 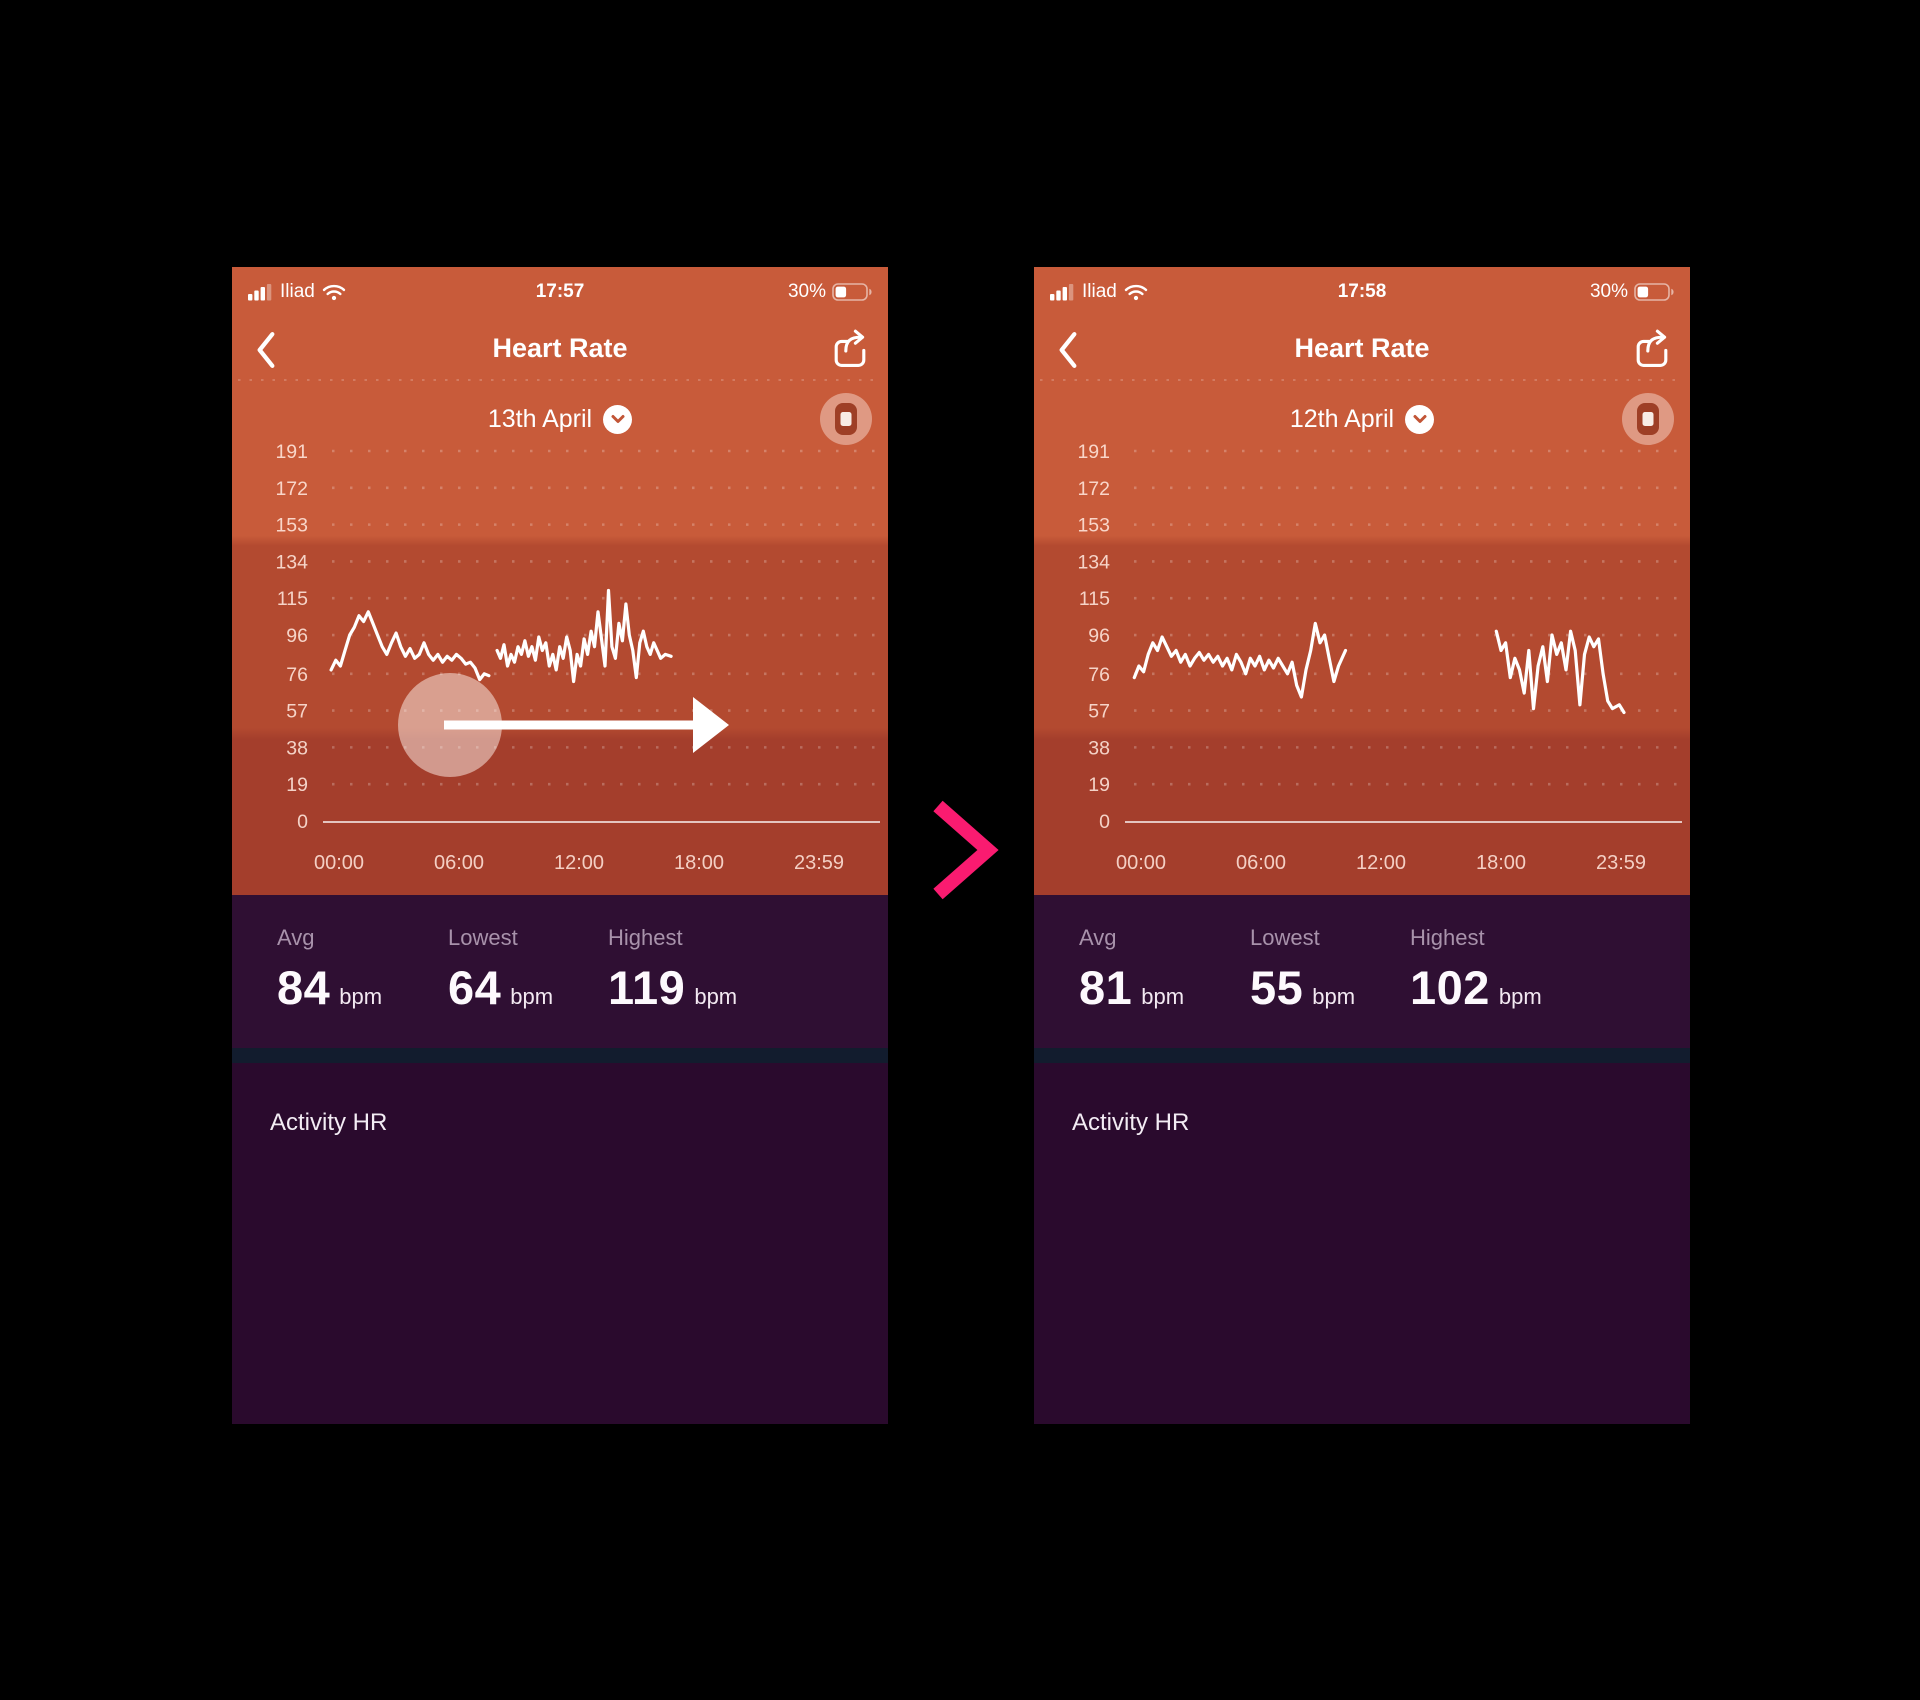 I want to click on stat-lowest: Lowest 64 bpm, so click(x=528, y=986).